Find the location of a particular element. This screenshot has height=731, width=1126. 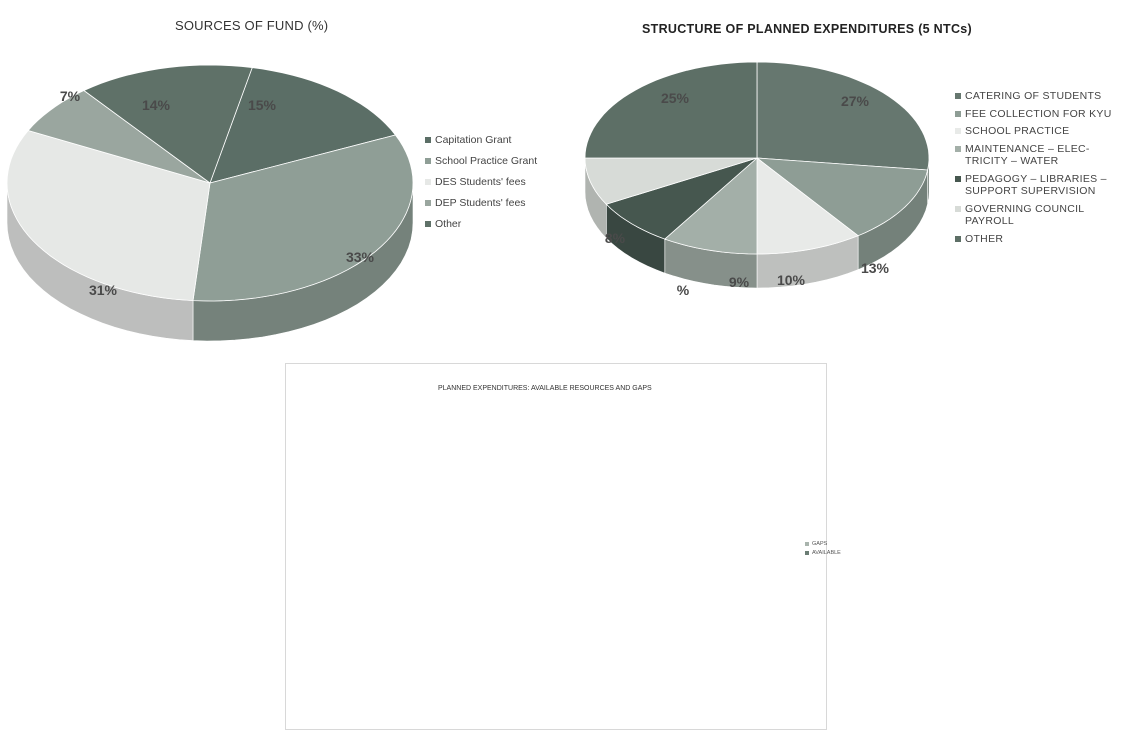

legend-label-1-6: OTHER is located at coordinates (984, 238).